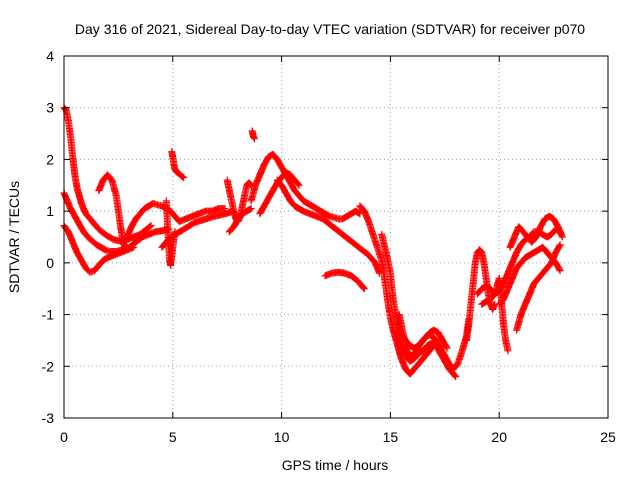 The height and width of the screenshot is (480, 640). Describe the element at coordinates (499, 437) in the screenshot. I see `x-tick-label: 20` at that location.